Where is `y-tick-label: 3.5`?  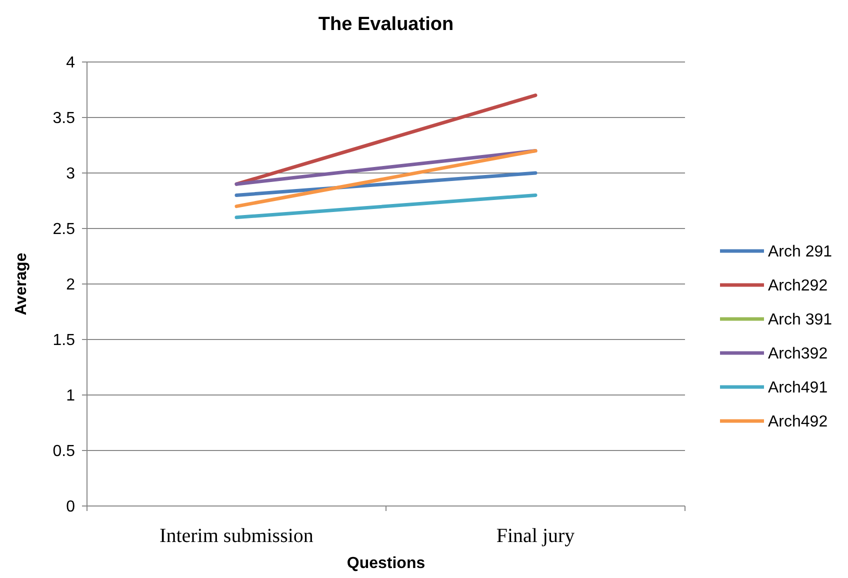
y-tick-label: 3.5 is located at coordinates (64, 119).